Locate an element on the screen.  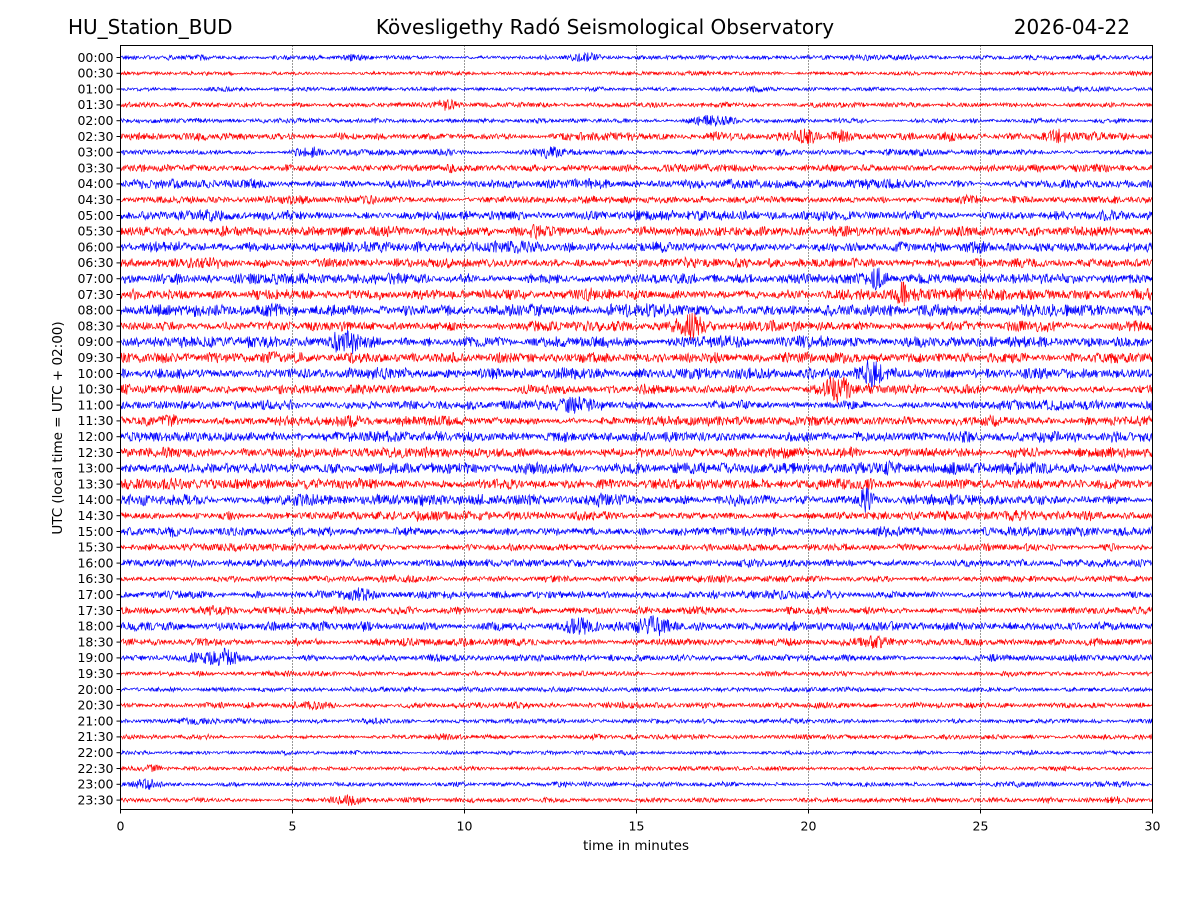
y-tick-label: 21:00 is located at coordinates (95, 720).